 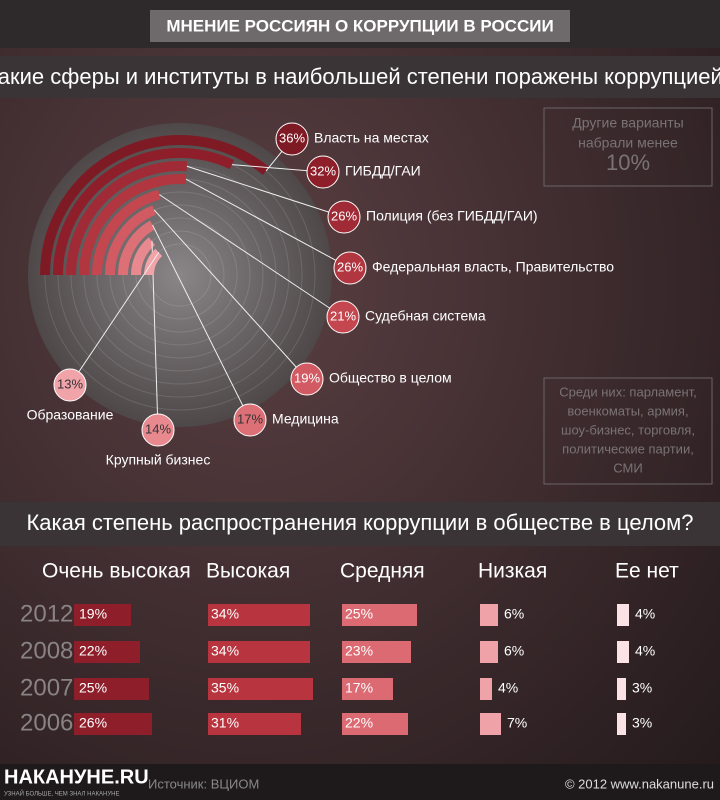 I want to click on year-label: 2006, so click(x=46, y=722).